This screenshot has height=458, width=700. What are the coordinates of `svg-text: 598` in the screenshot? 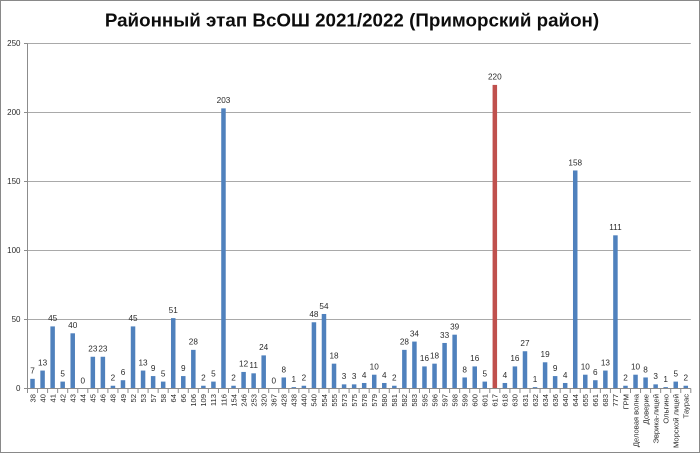 It's located at (454, 400).